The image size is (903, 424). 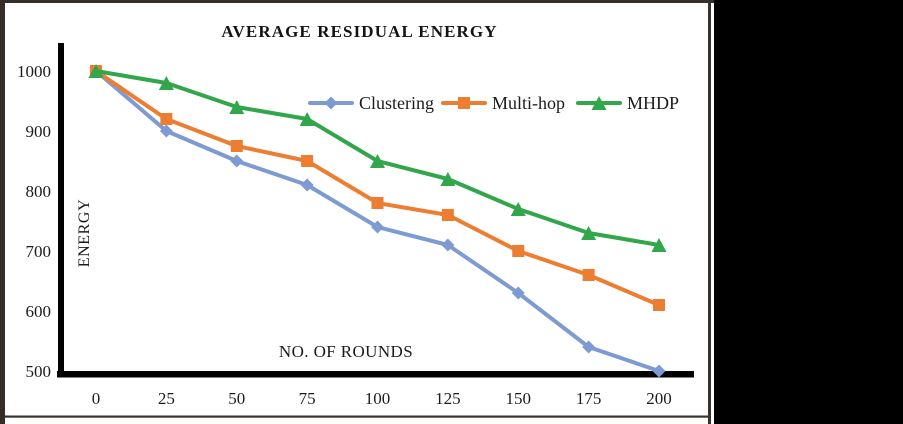 What do you see at coordinates (358, 416) in the screenshot?
I see `panel-frame-bottom` at bounding box center [358, 416].